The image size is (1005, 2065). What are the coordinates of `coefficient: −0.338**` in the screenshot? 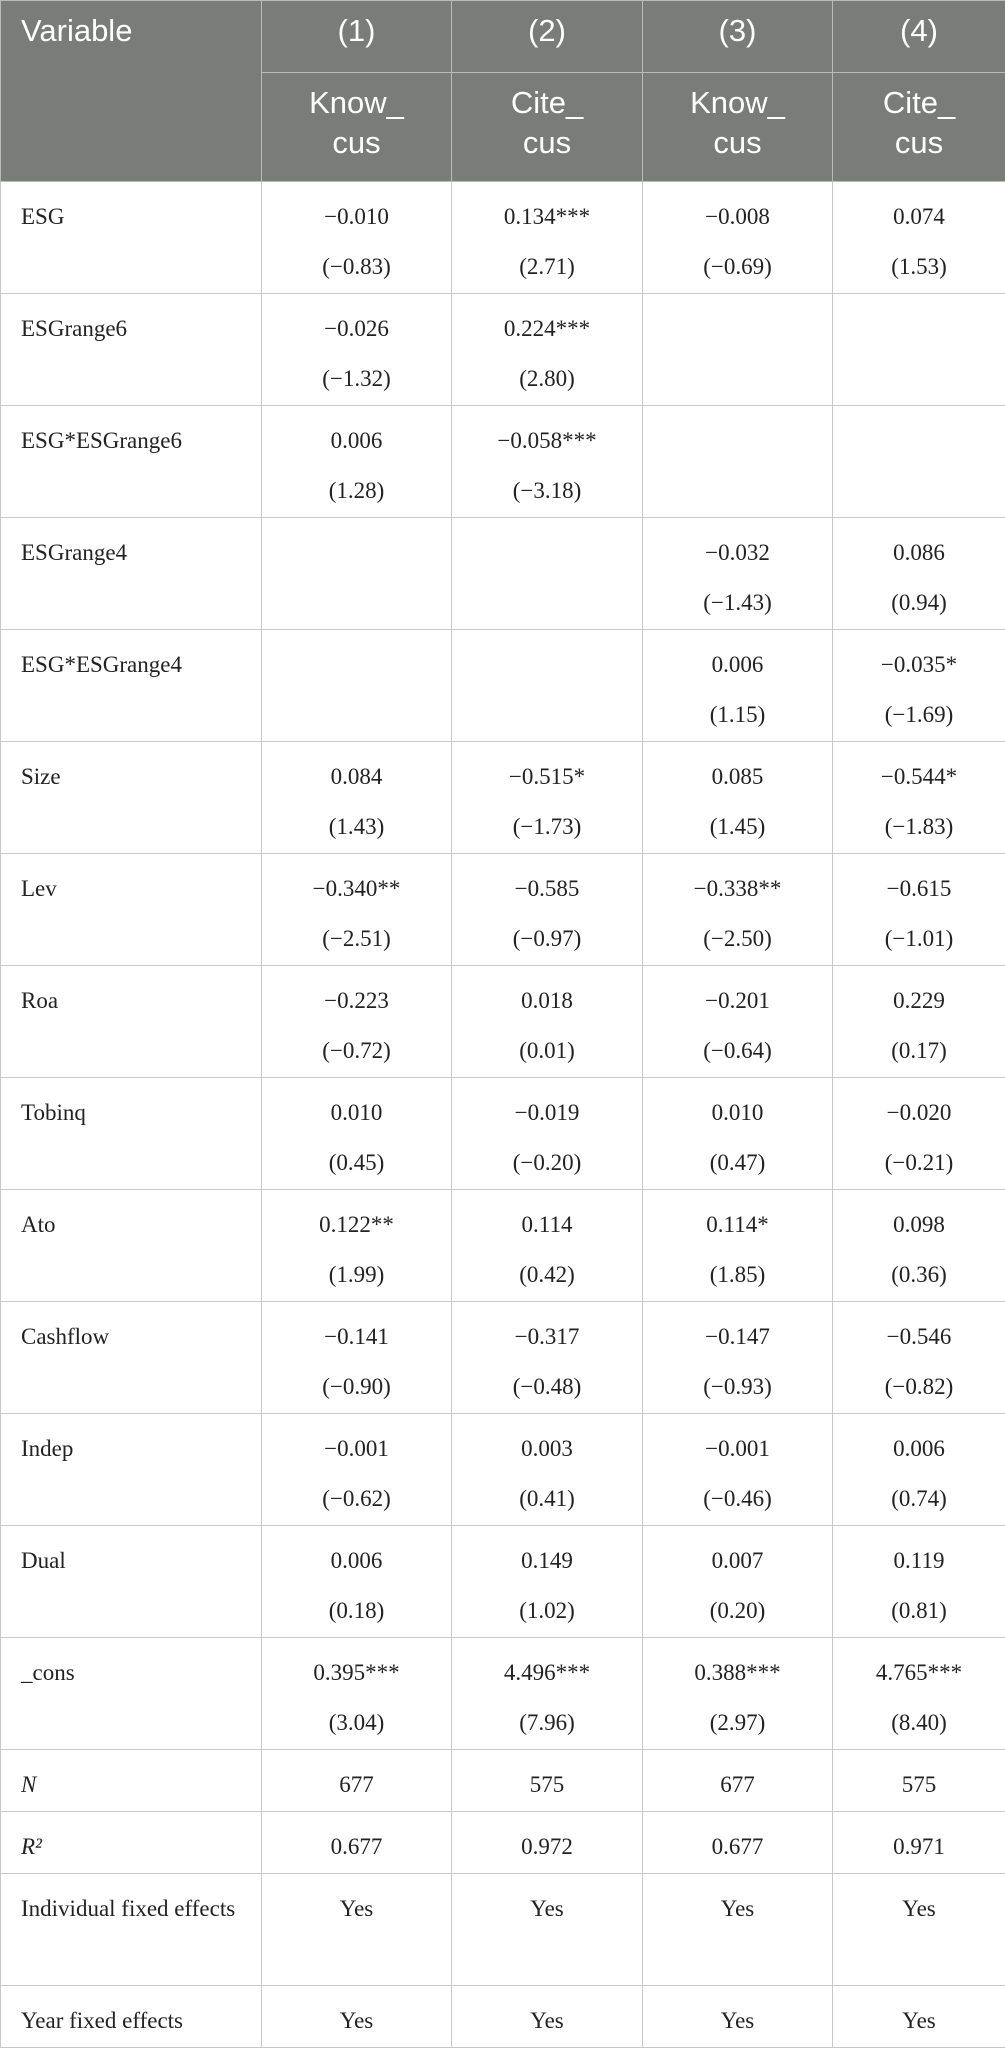 It's located at (737, 888).